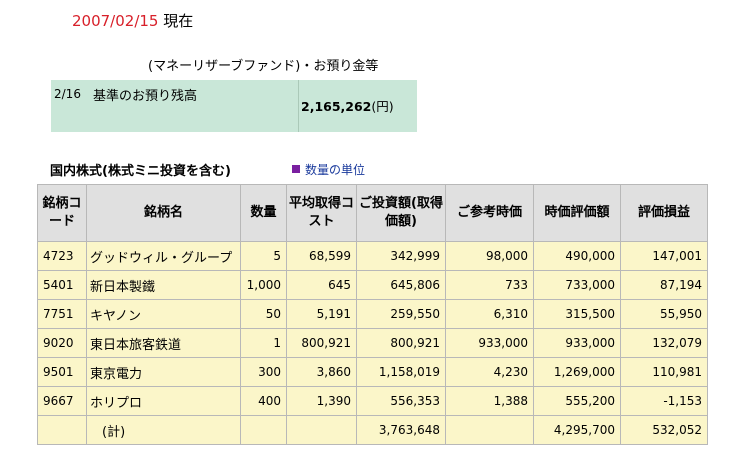  Describe the element at coordinates (62, 285) in the screenshot. I see `cell-code: 5401` at that location.